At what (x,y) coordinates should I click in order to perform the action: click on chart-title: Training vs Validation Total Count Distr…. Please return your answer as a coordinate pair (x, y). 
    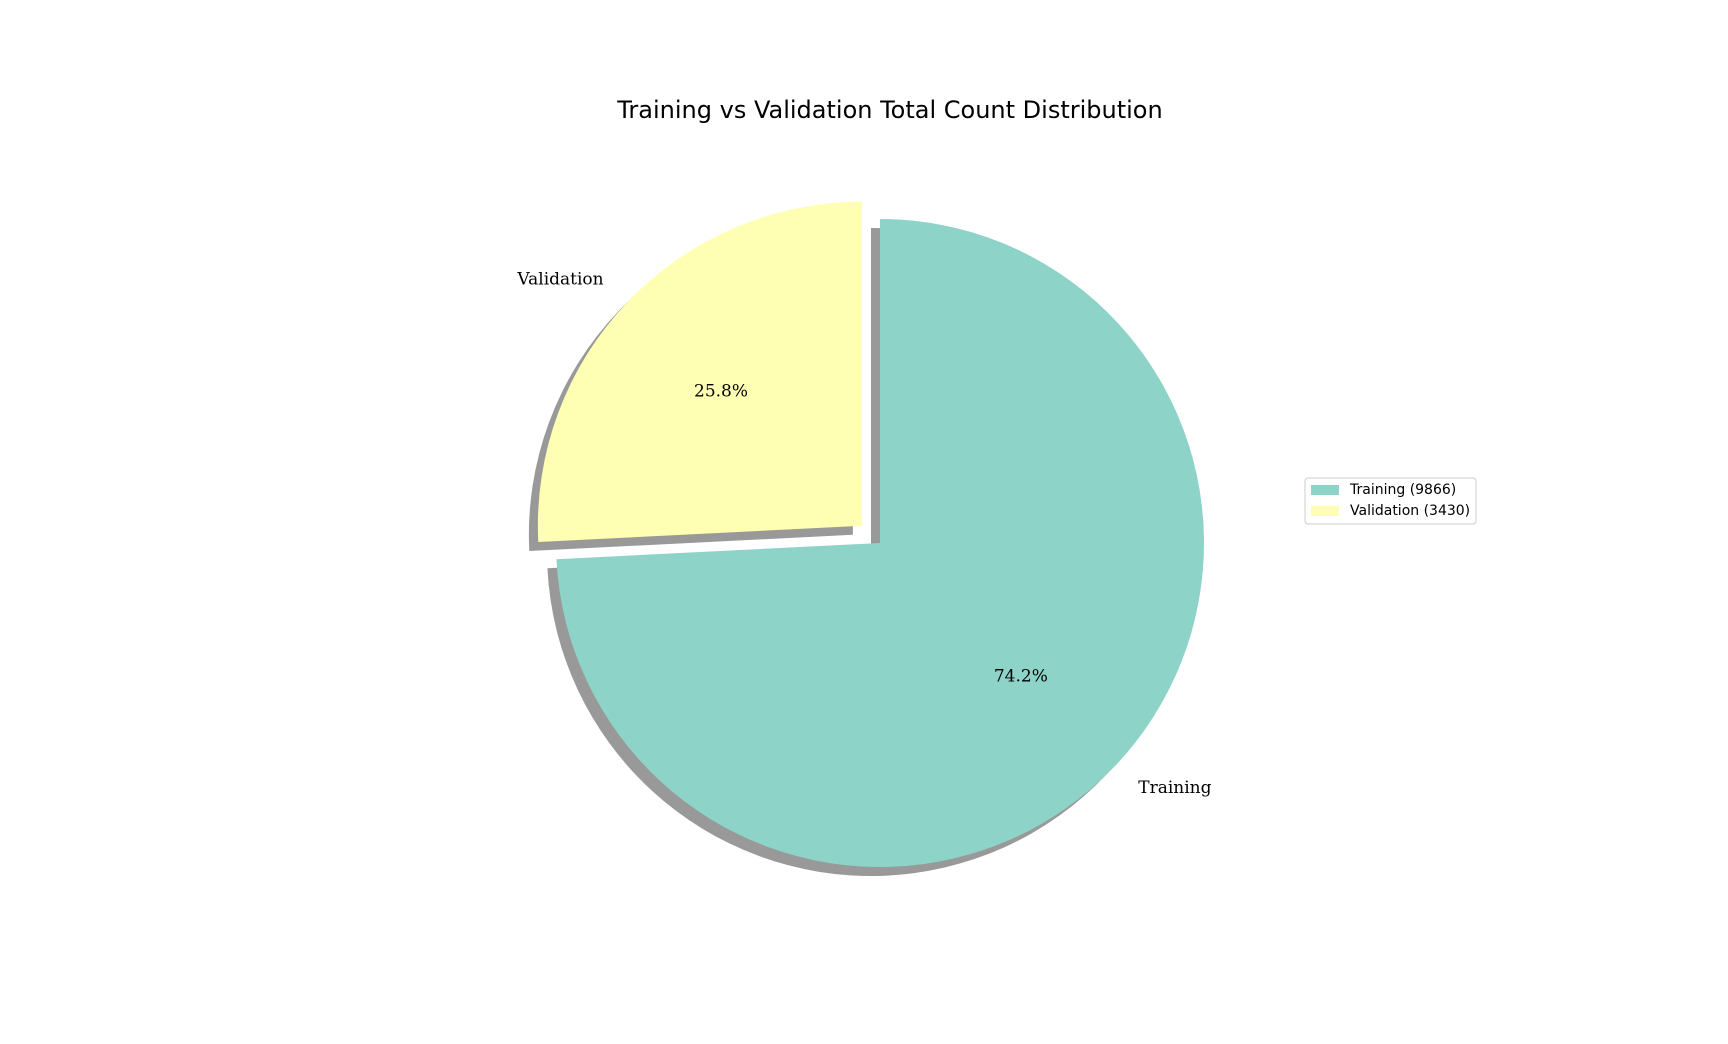
    Looking at the image, I should click on (889, 110).